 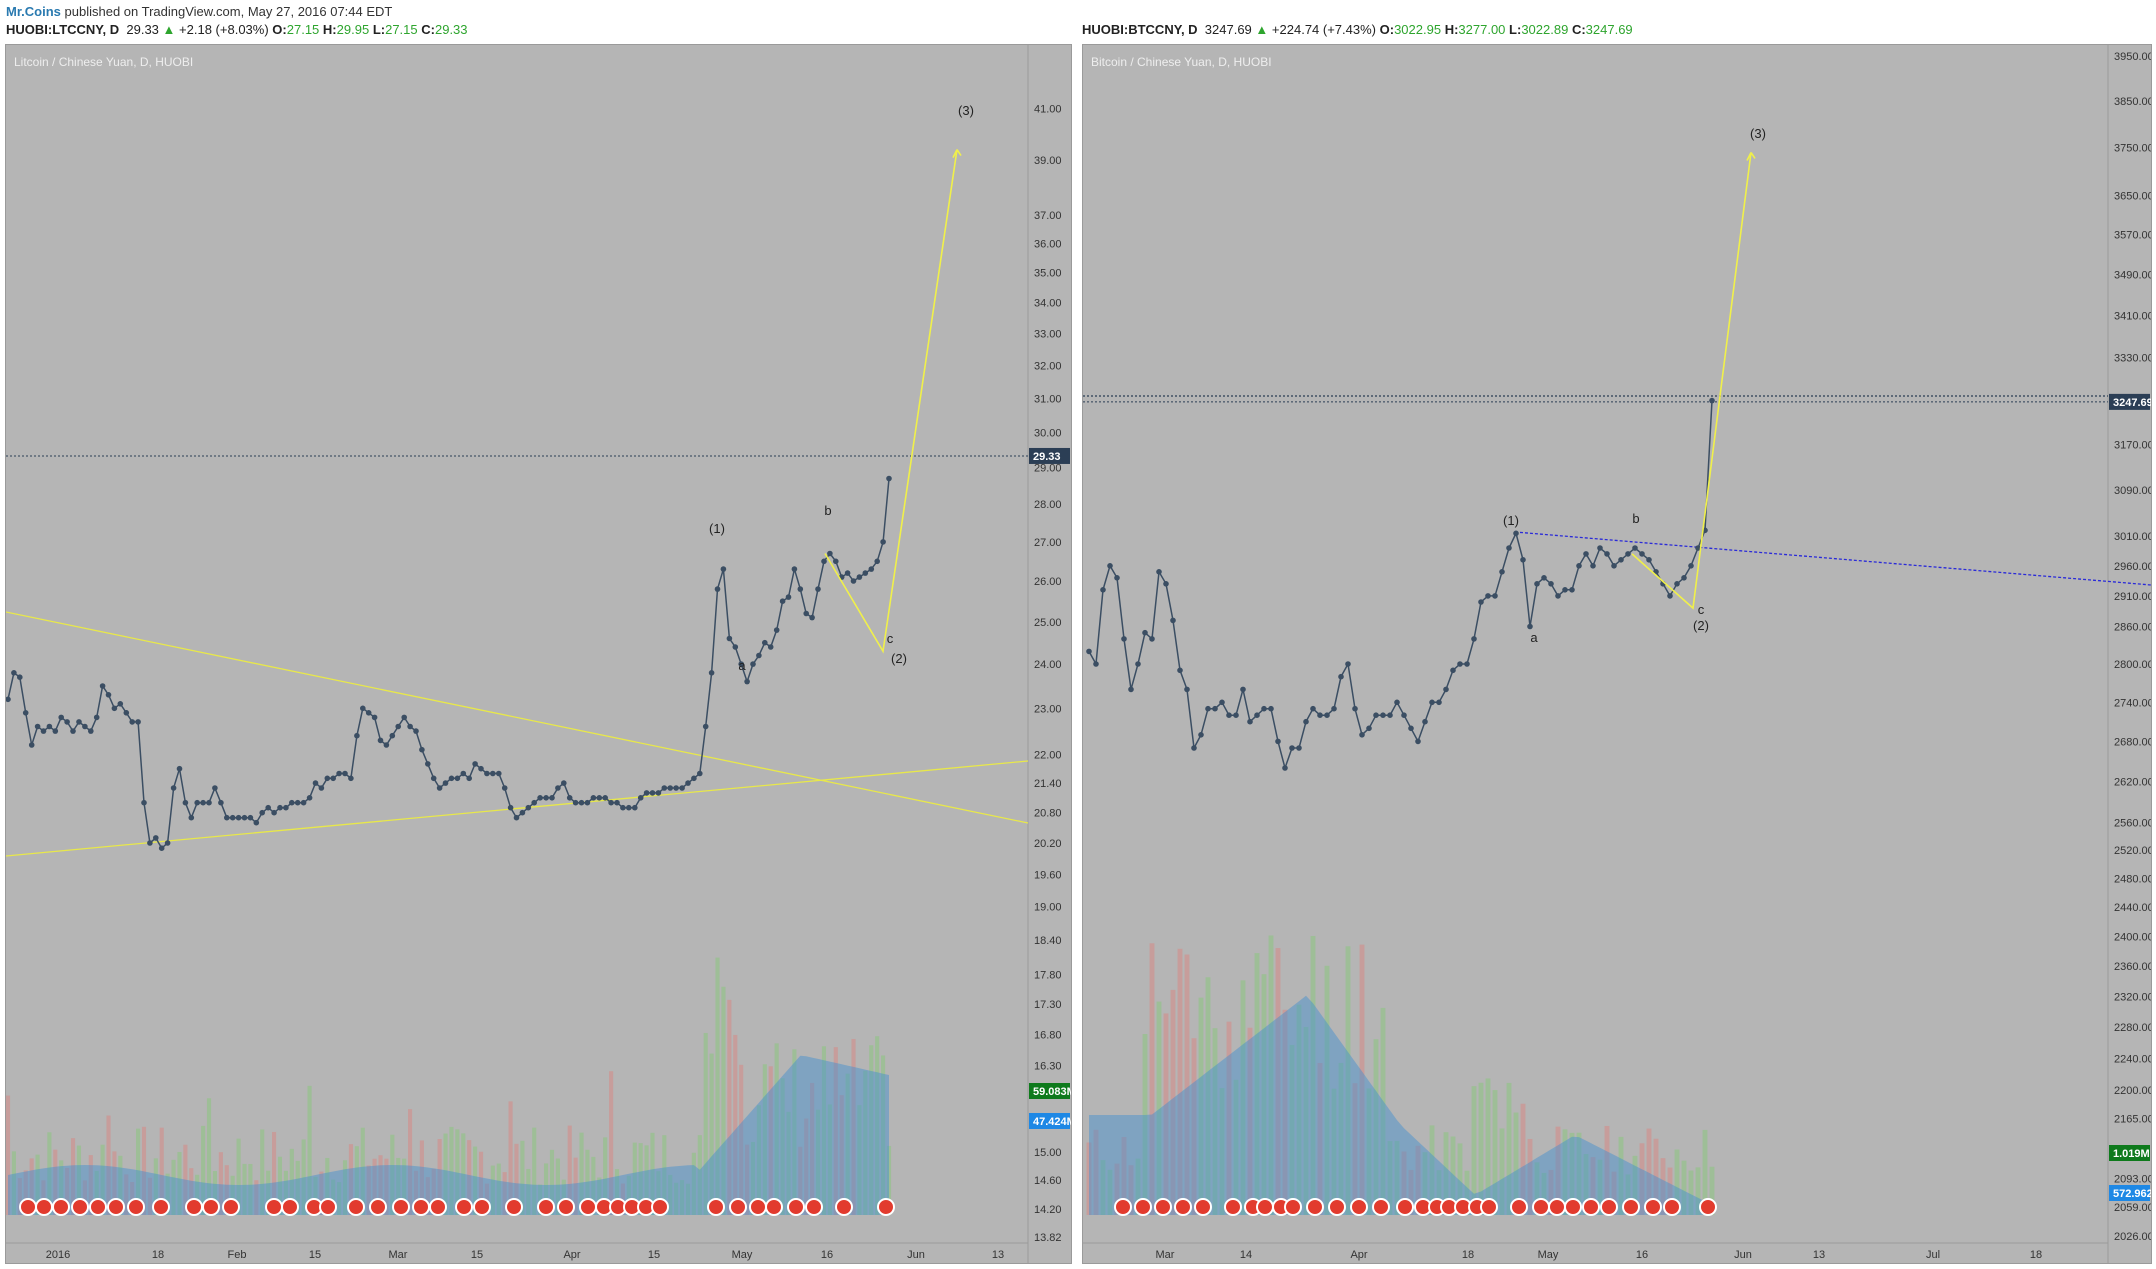 What do you see at coordinates (2132, 823) in the screenshot?
I see `y-tick-label: 2560.00` at bounding box center [2132, 823].